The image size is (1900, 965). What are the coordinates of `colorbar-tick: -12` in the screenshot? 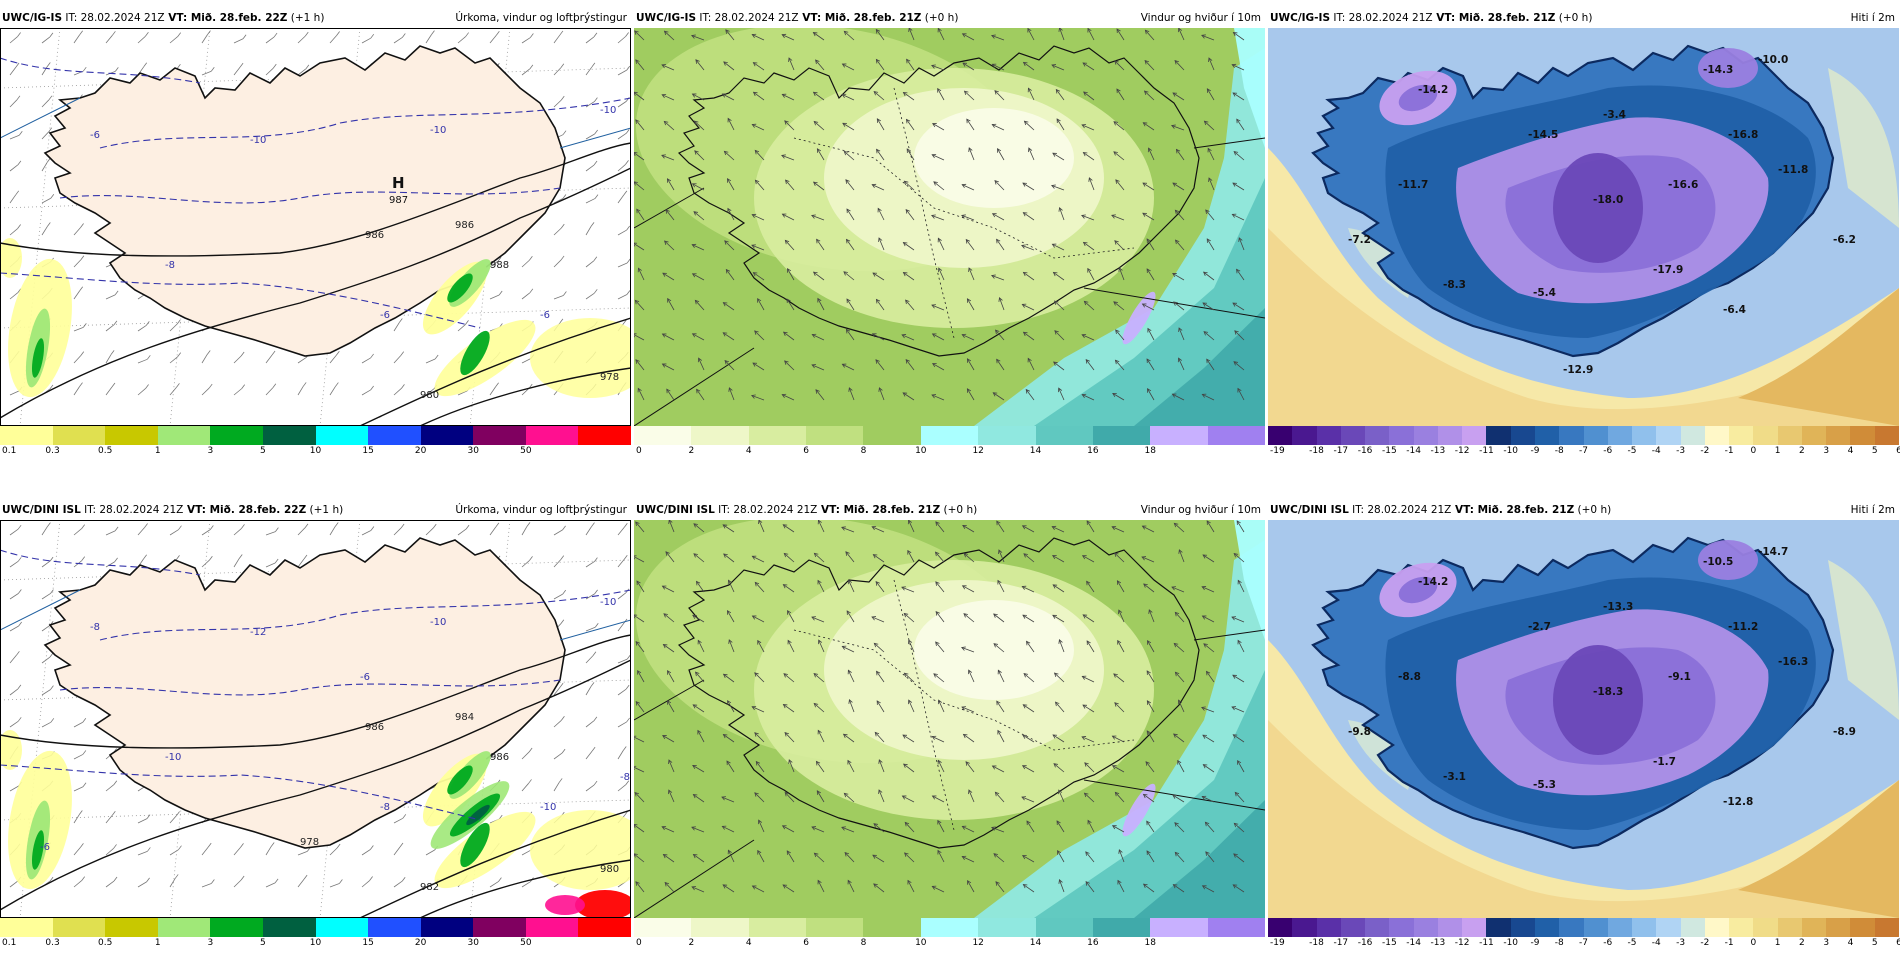 It's located at (1462, 451).